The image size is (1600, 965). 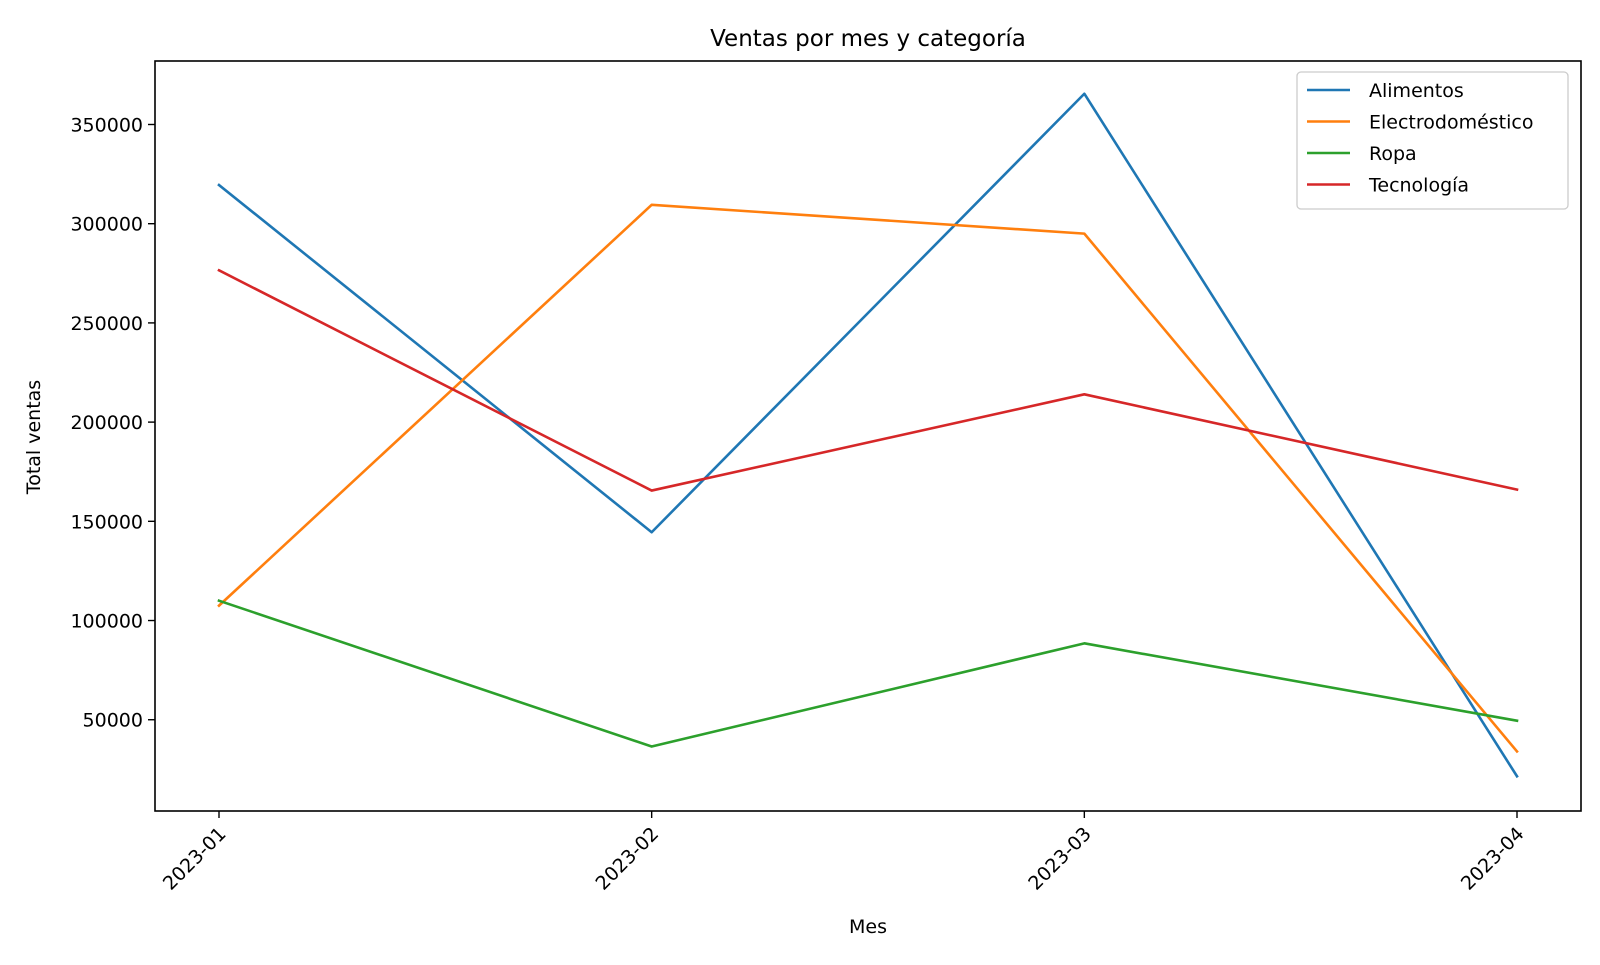 I want to click on chart-title: Ventas por mes y categoría, so click(x=868, y=39).